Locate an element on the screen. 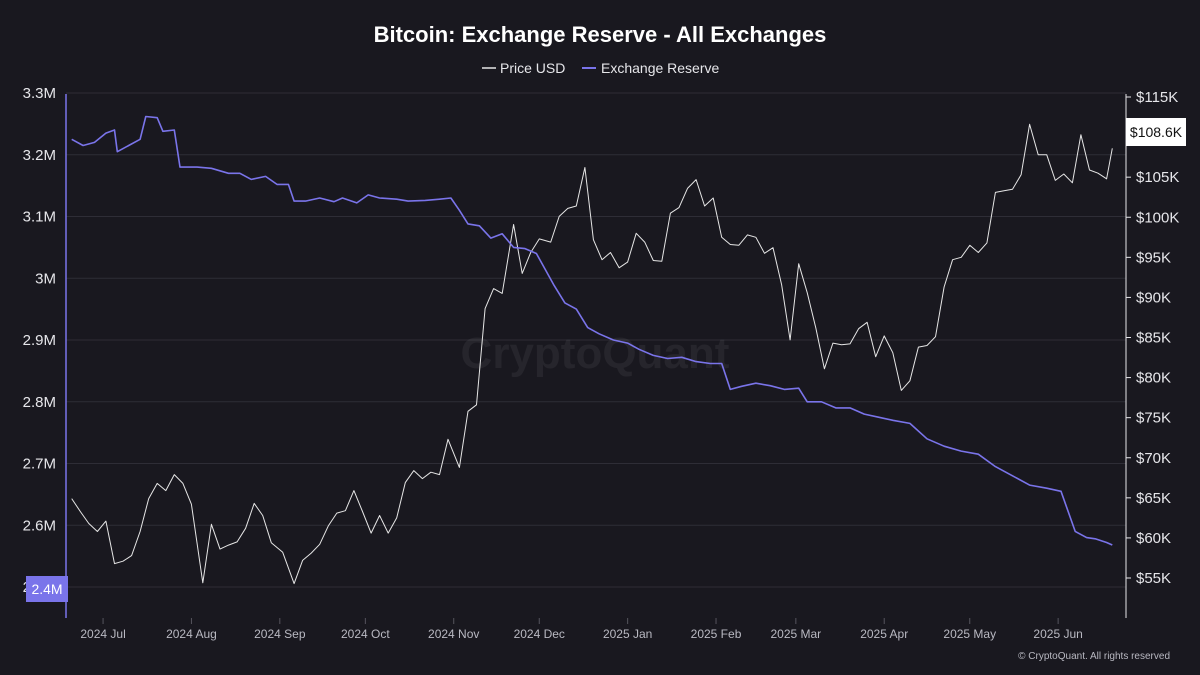 The width and height of the screenshot is (1200, 675). x-tick-label: 2024 Jul is located at coordinates (102, 634).